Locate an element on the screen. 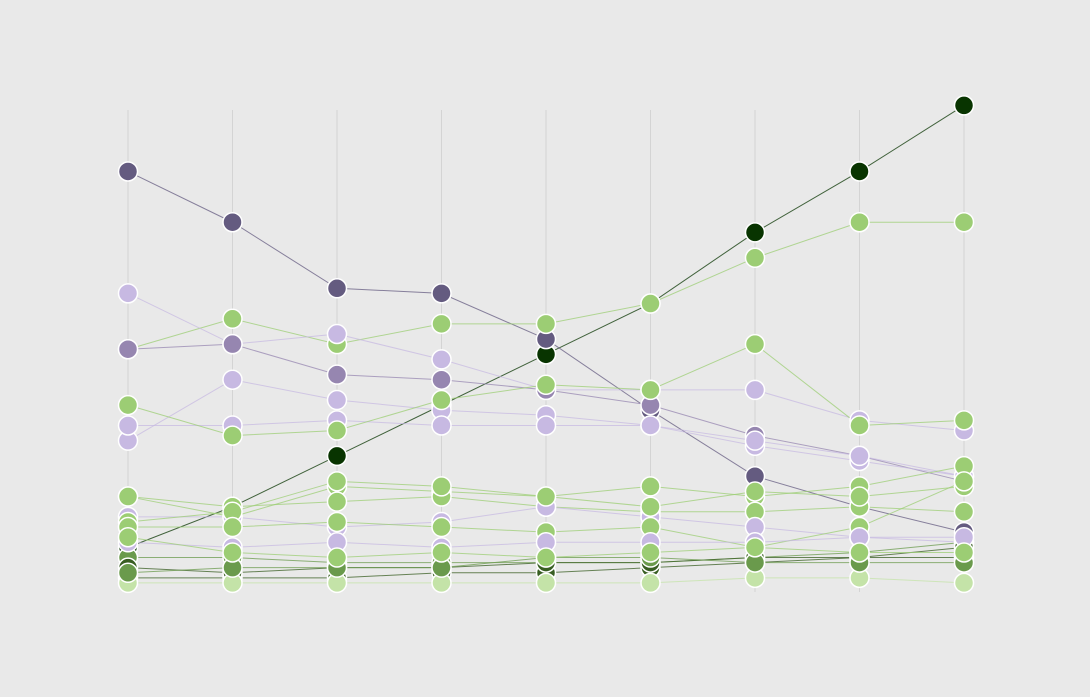  data-point-s7-x7 is located at coordinates (755, 440).